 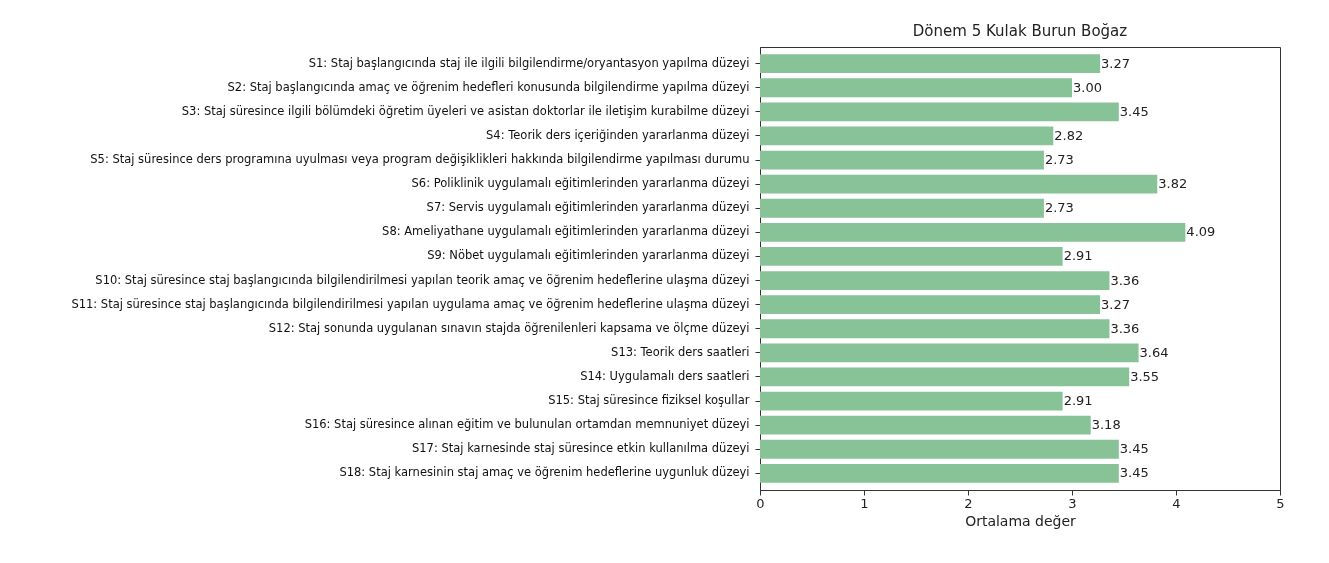 What do you see at coordinates (1201, 232) in the screenshot?
I see `data-label: 4.09` at bounding box center [1201, 232].